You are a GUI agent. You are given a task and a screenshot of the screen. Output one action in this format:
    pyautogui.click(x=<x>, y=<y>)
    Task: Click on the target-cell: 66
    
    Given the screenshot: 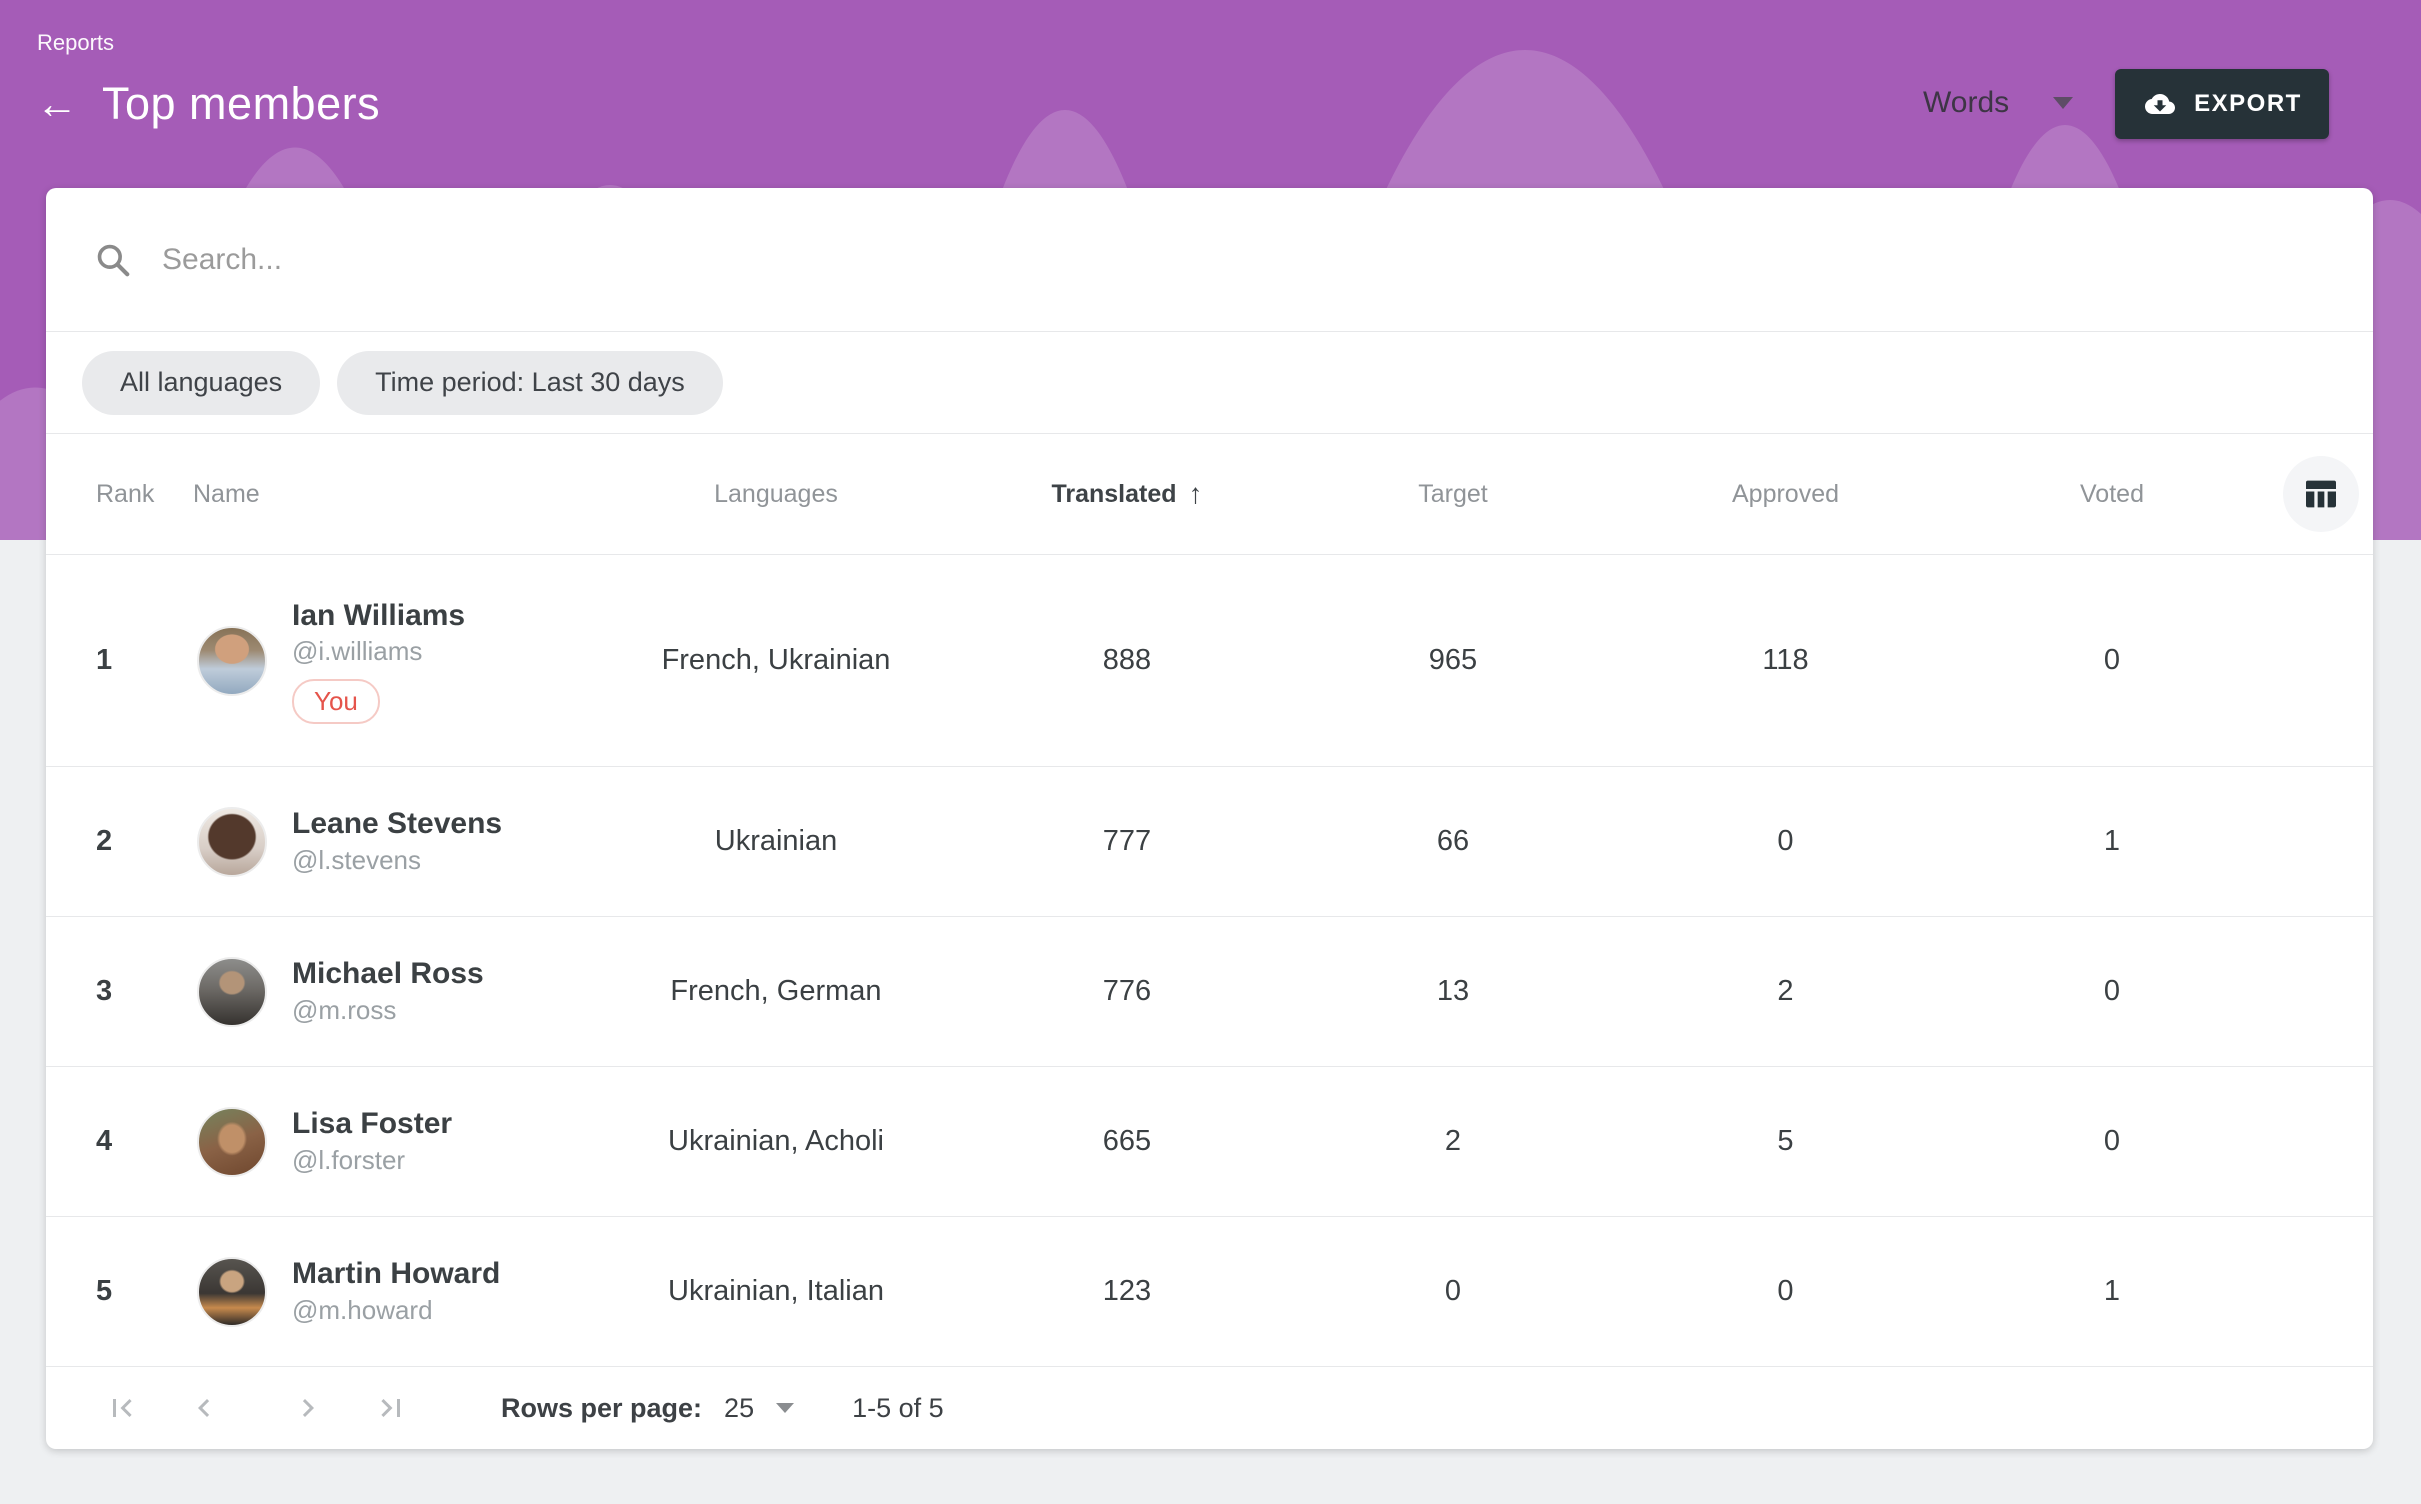 What is the action you would take?
    pyautogui.click(x=1453, y=841)
    